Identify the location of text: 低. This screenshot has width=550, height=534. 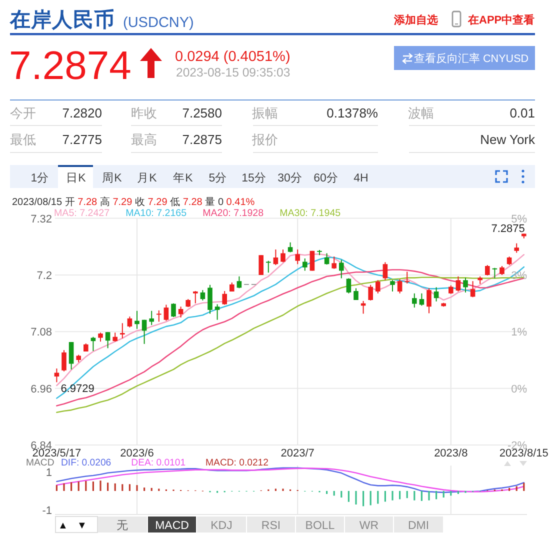
(175, 202).